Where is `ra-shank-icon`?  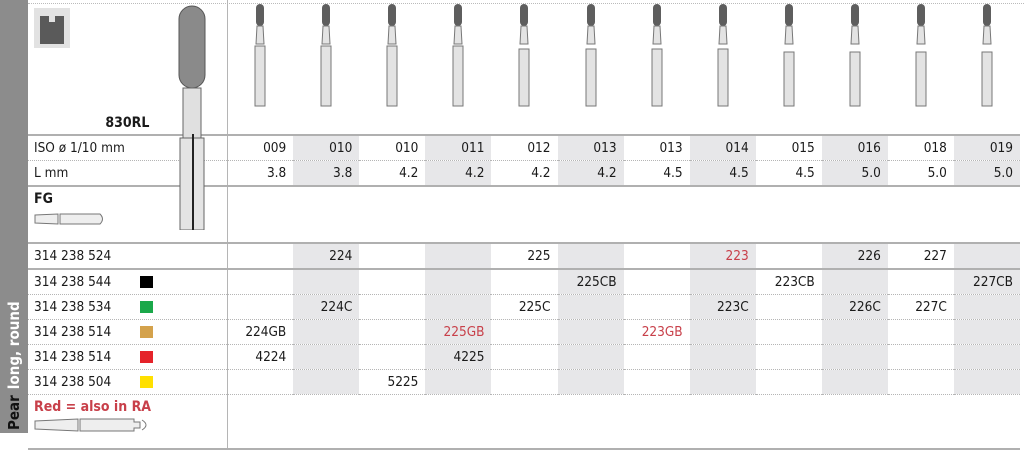 ra-shank-icon is located at coordinates (90, 425).